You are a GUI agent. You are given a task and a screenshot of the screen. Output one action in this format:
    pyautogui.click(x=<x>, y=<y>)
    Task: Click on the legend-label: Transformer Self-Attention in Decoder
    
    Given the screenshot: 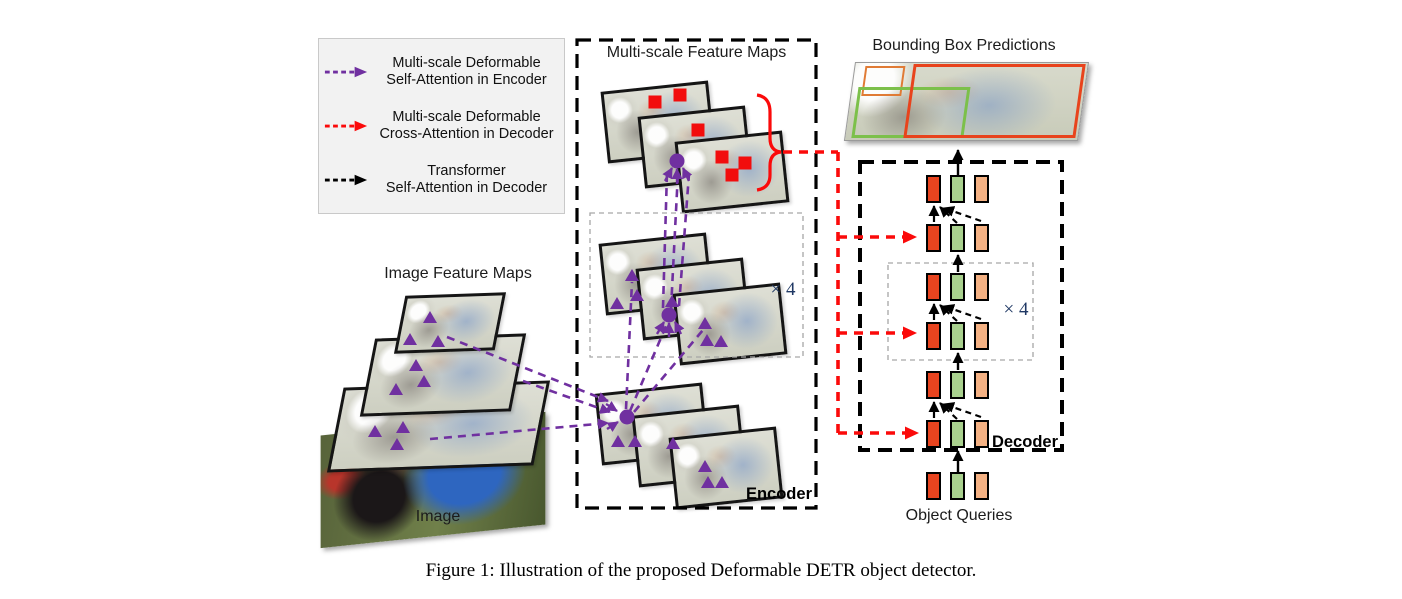 What is the action you would take?
    pyautogui.click(x=466, y=179)
    